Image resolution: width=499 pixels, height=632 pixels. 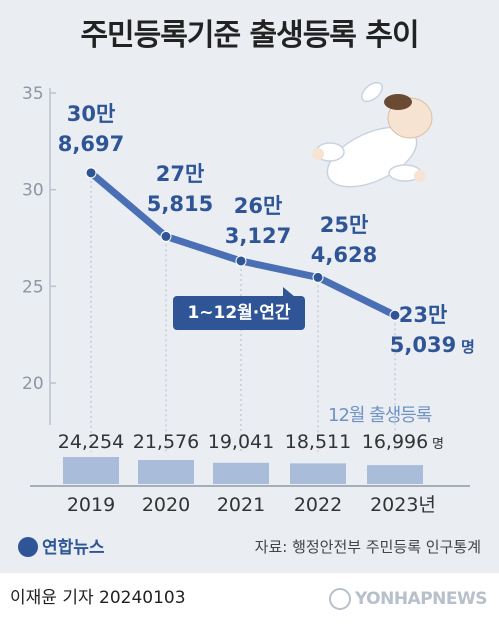 I want to click on y-tick-label: 35, so click(x=33, y=94).